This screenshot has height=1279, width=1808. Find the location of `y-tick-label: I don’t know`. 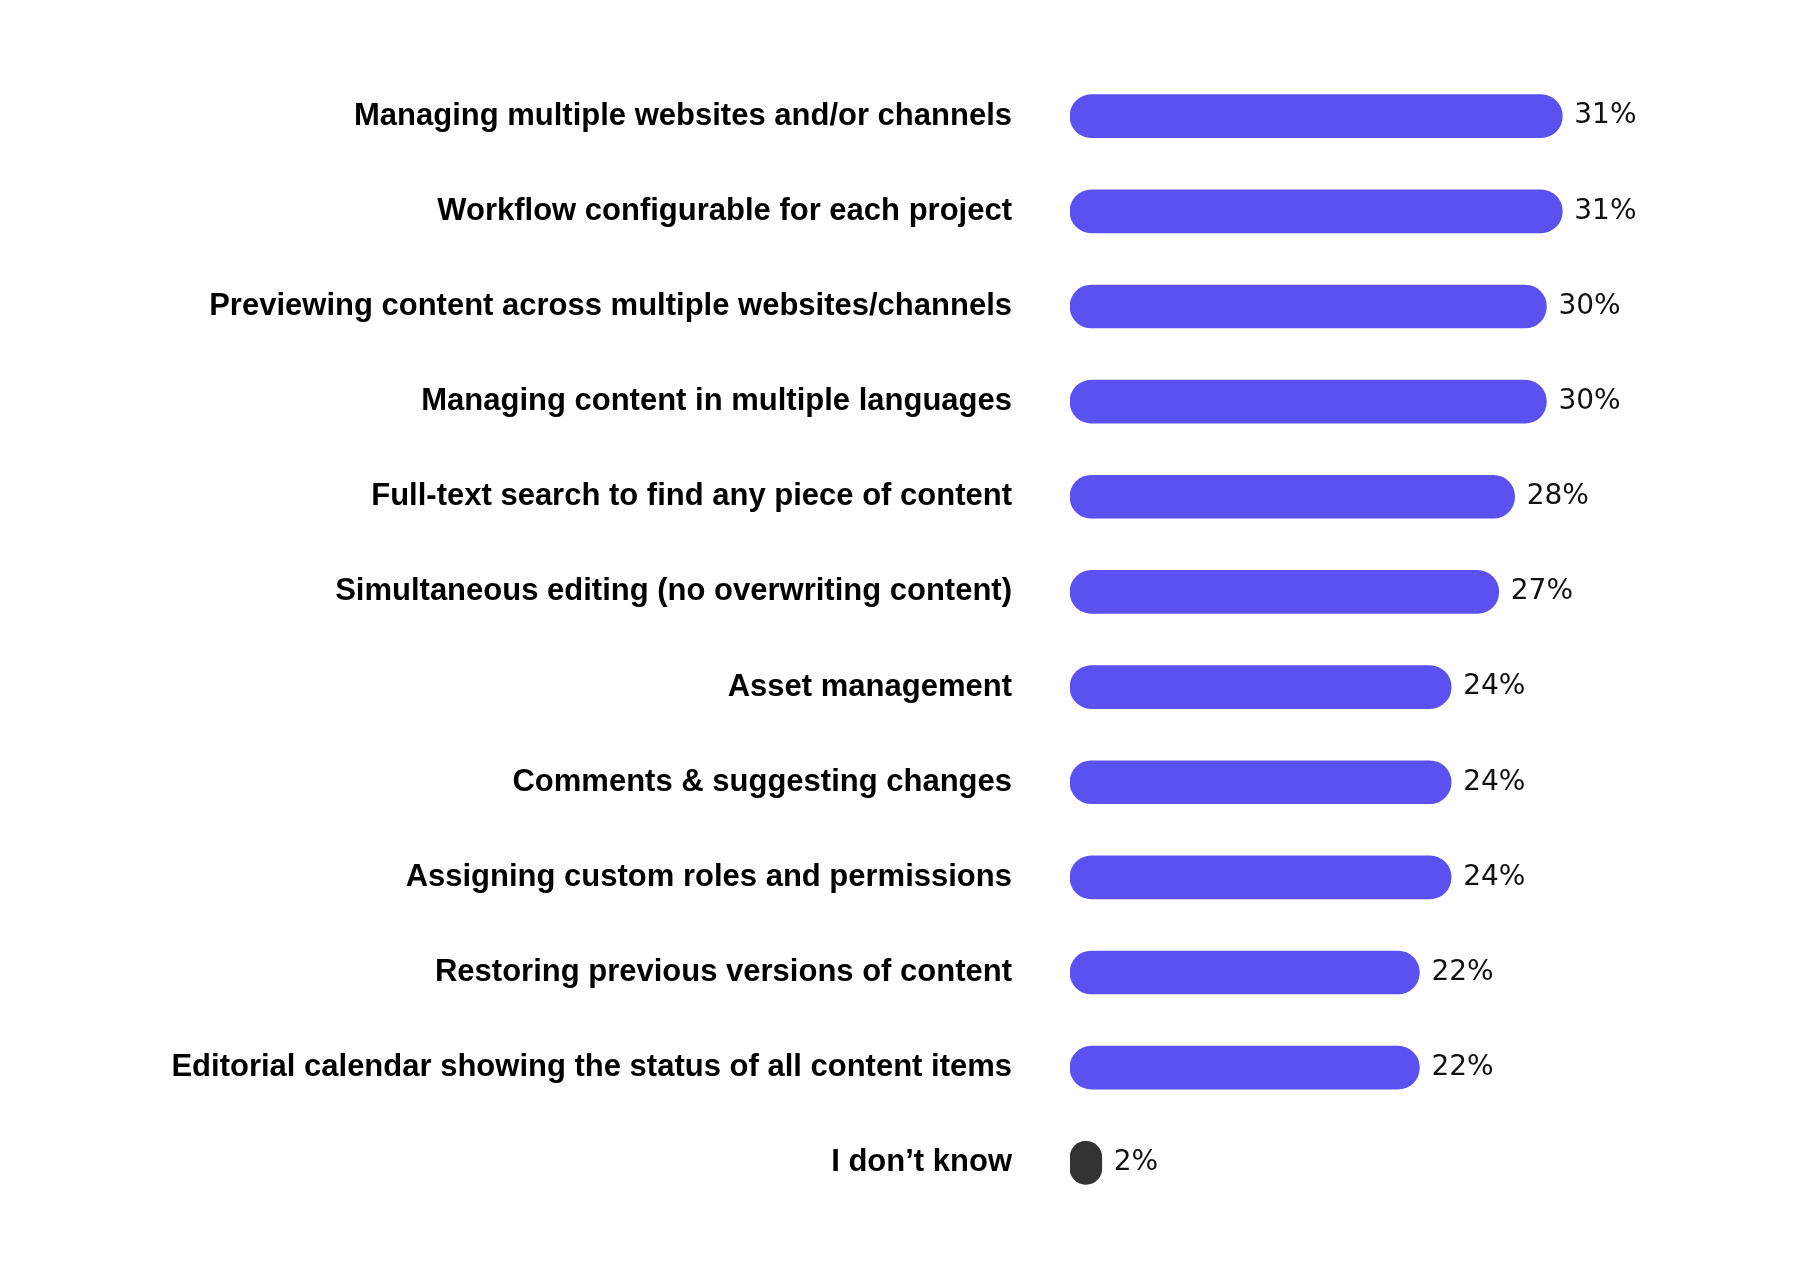

y-tick-label: I don’t know is located at coordinates (922, 1161).